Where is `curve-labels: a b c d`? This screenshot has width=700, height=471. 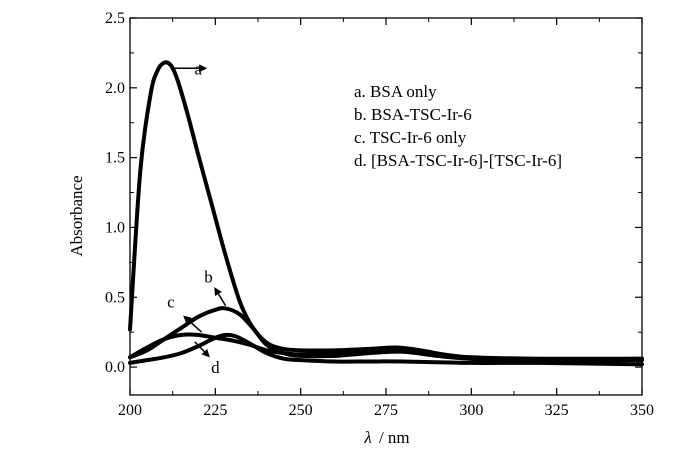
curve-labels: a b c d is located at coordinates (197, 218).